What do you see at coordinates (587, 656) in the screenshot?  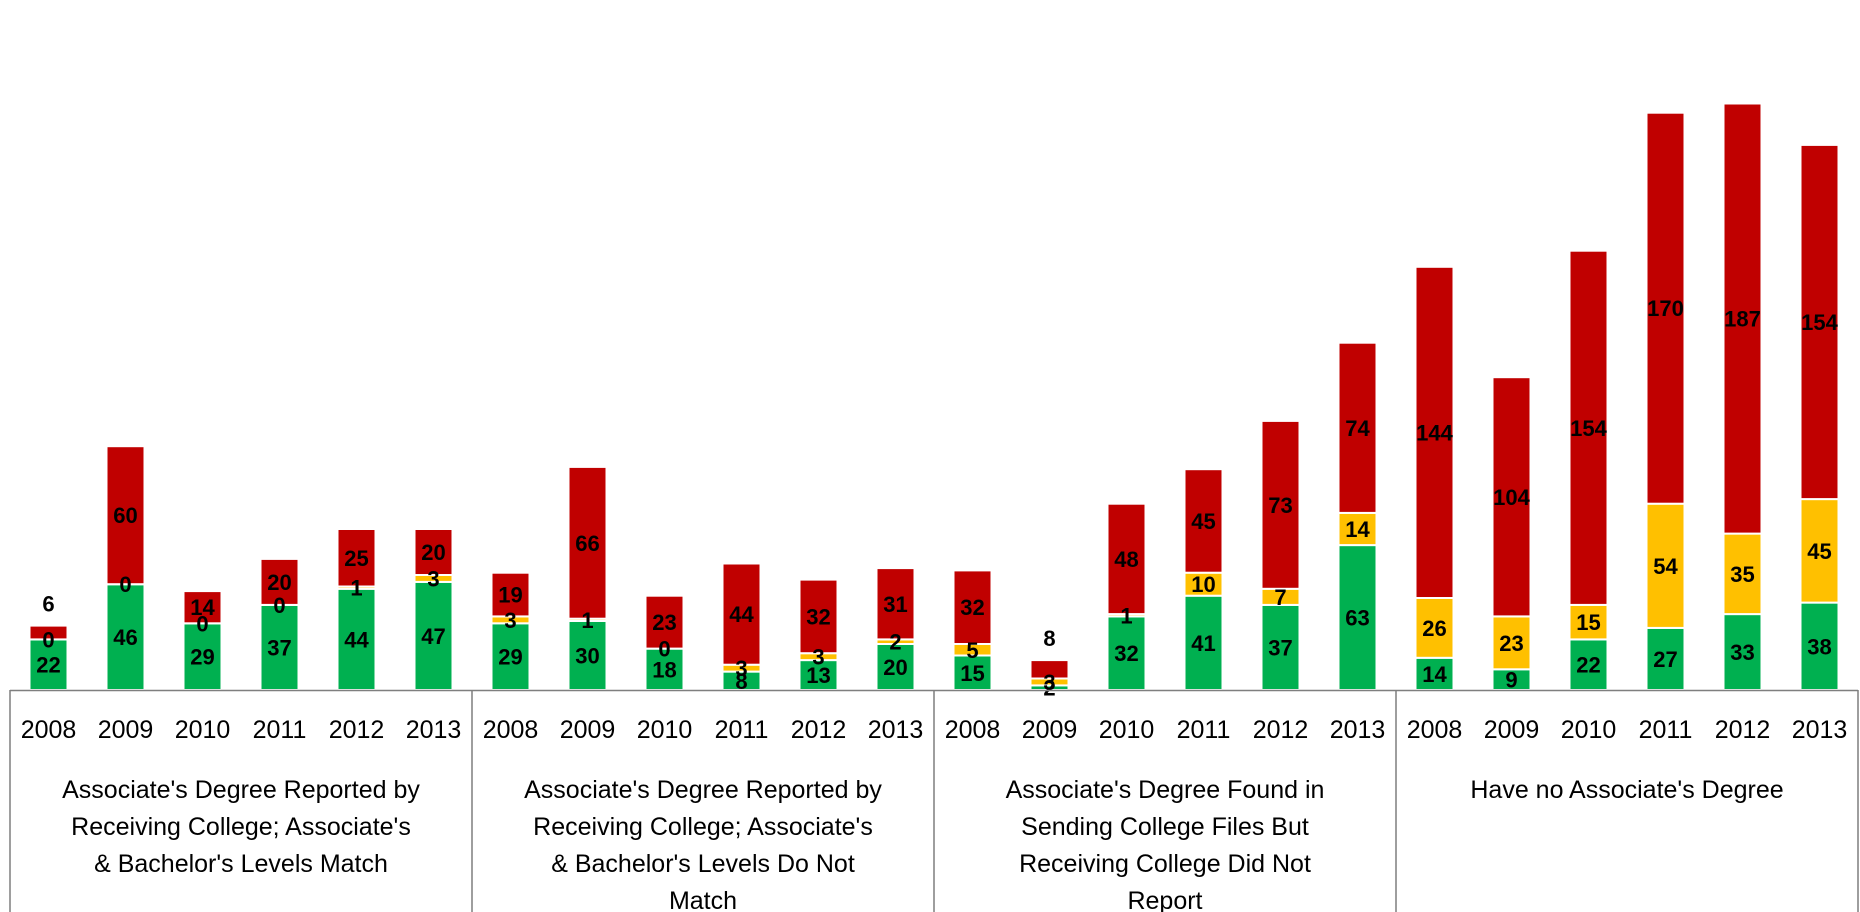 I see `data-label: 30` at bounding box center [587, 656].